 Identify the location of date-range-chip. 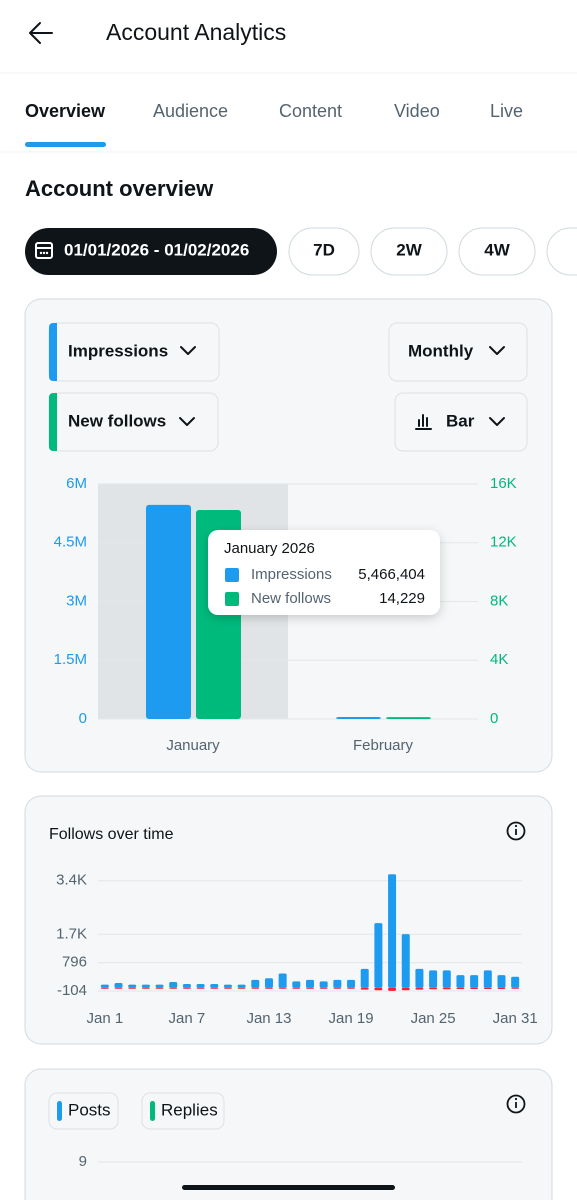
(151, 251).